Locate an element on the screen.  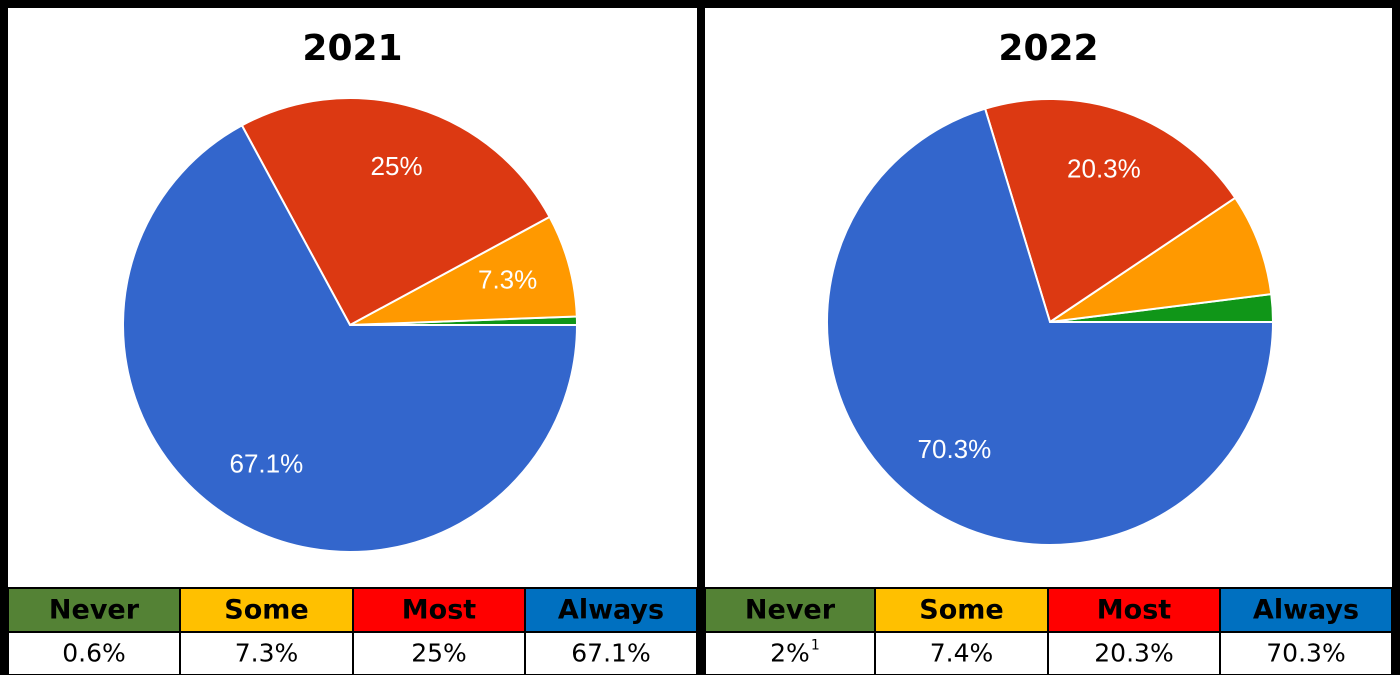
chart-title: 2021 is located at coordinates (352, 48).